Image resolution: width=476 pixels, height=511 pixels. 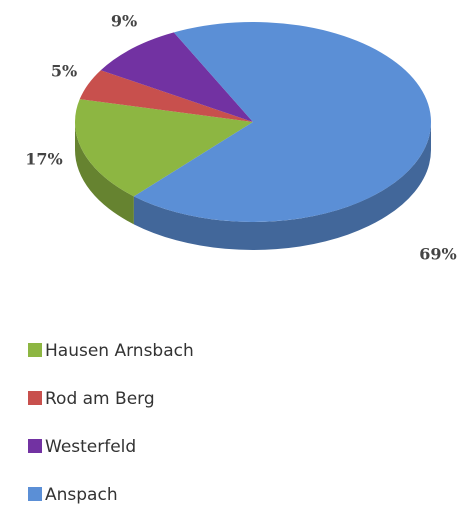 What do you see at coordinates (100, 399) in the screenshot?
I see `legend-label: Rod am Berg` at bounding box center [100, 399].